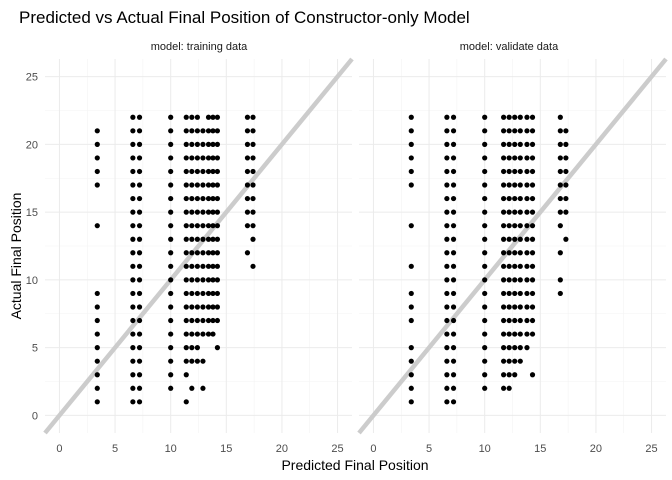  What do you see at coordinates (32, 213) in the screenshot?
I see `y-tick-label: 15` at bounding box center [32, 213].